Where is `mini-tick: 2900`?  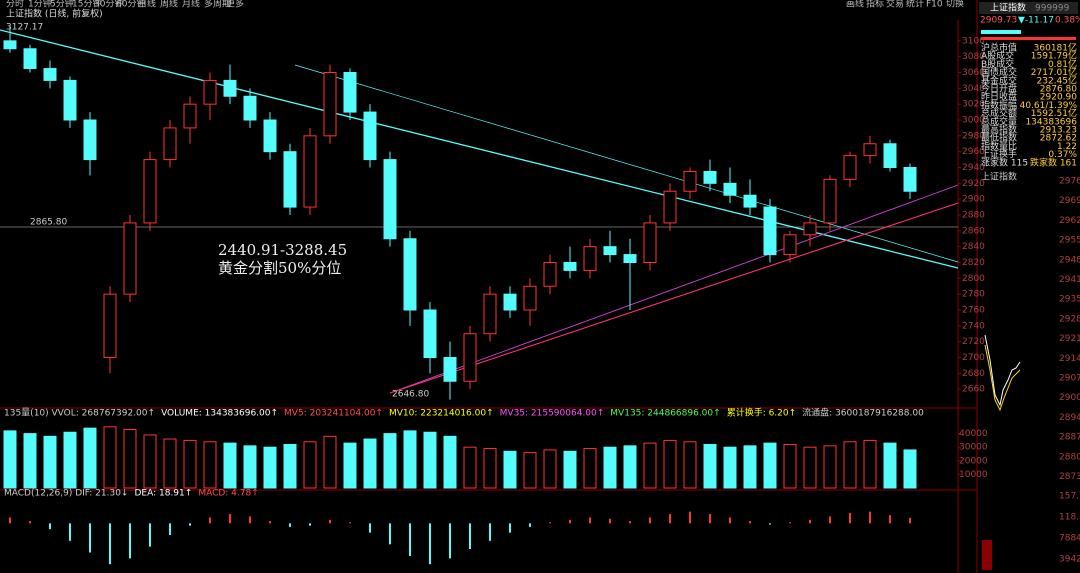
mini-tick: 2900 is located at coordinates (1069, 398).